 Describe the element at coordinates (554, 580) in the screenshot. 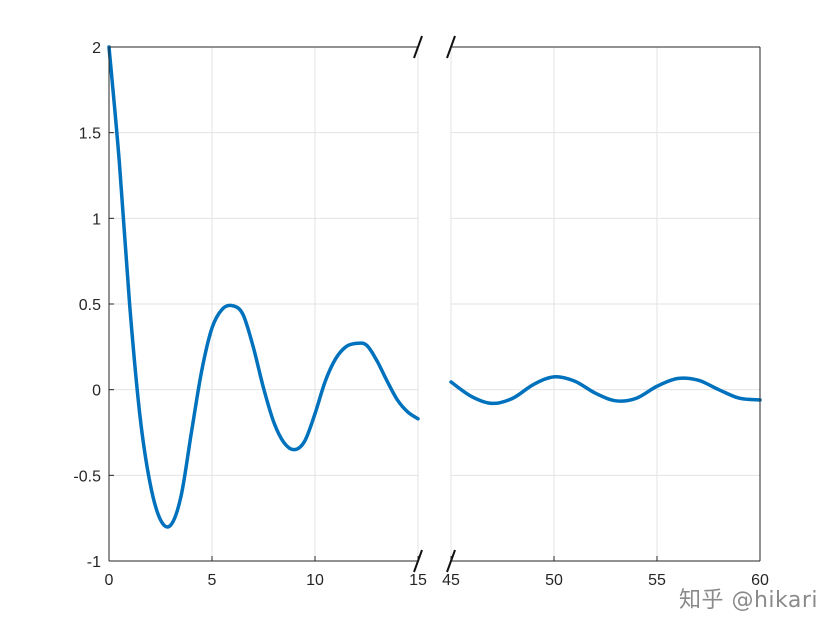

I see `x-tick-label: 50` at that location.